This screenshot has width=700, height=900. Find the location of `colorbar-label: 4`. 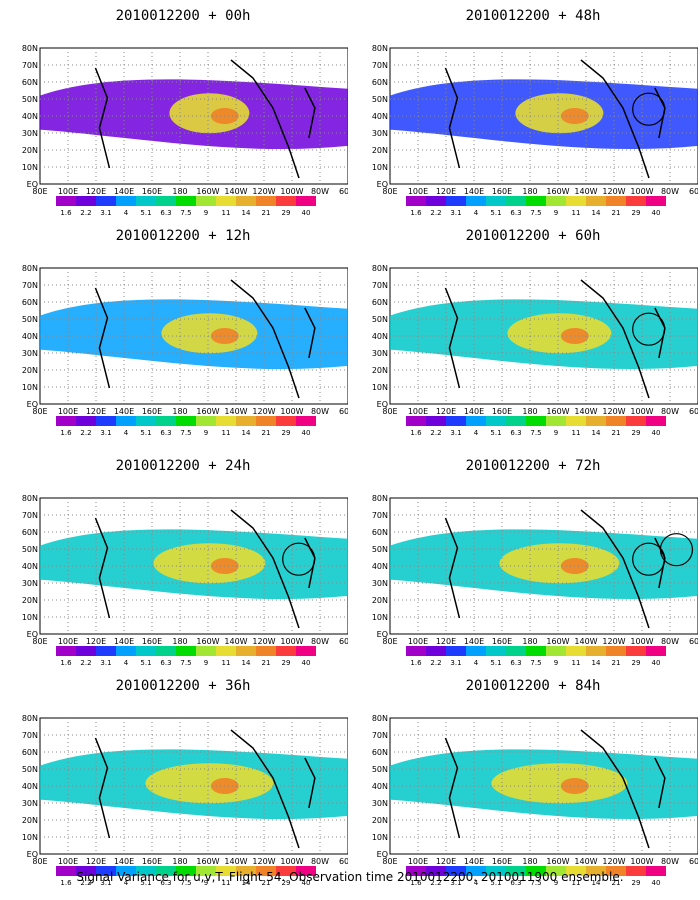

colorbar-label: 4 is located at coordinates (126, 883).